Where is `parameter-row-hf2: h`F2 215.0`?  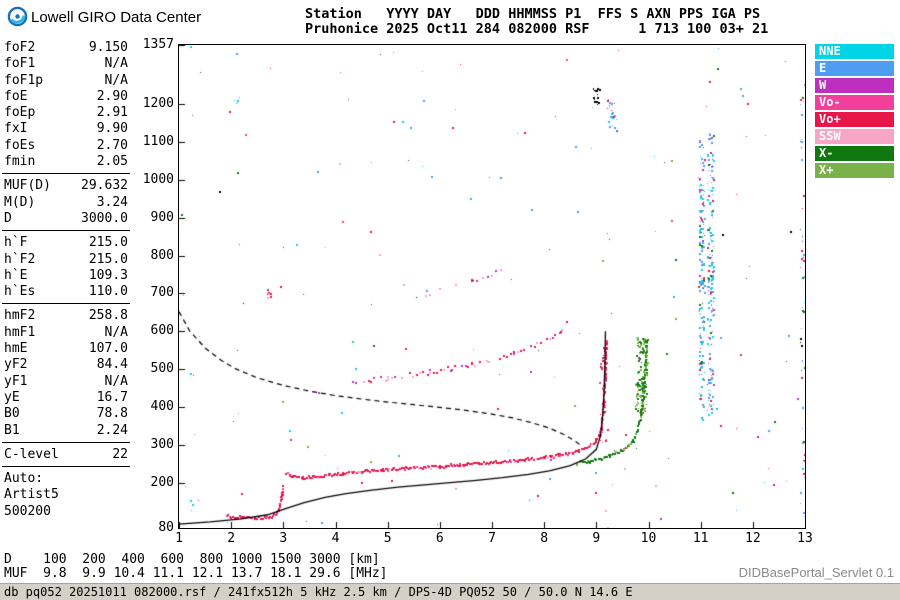
parameter-row-hf2: h`F2 215.0 is located at coordinates (66, 260).